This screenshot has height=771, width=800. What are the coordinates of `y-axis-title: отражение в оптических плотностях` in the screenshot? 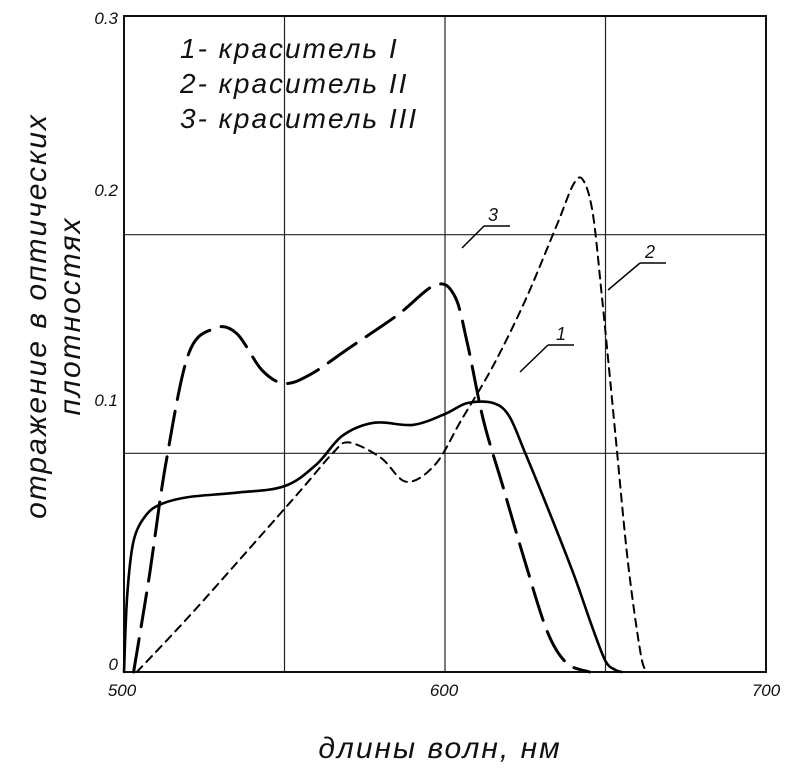 It's located at (53, 316).